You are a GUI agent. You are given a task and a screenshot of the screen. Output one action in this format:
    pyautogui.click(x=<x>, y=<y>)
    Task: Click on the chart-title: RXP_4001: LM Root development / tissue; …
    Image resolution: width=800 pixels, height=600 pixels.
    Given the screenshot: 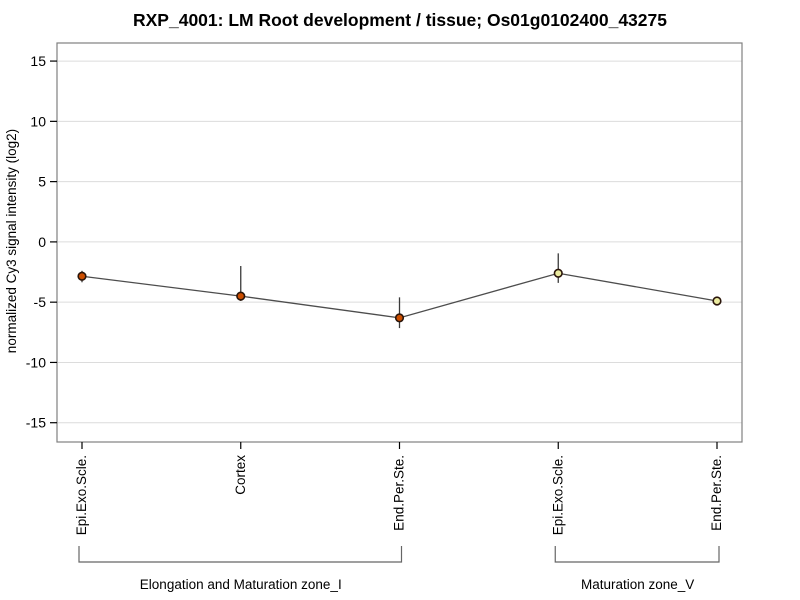 What is the action you would take?
    pyautogui.click(x=400, y=20)
    